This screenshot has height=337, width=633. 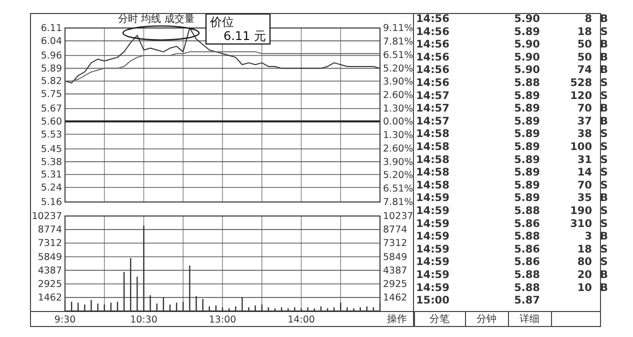 I want to click on line-series, so click(x=222, y=66).